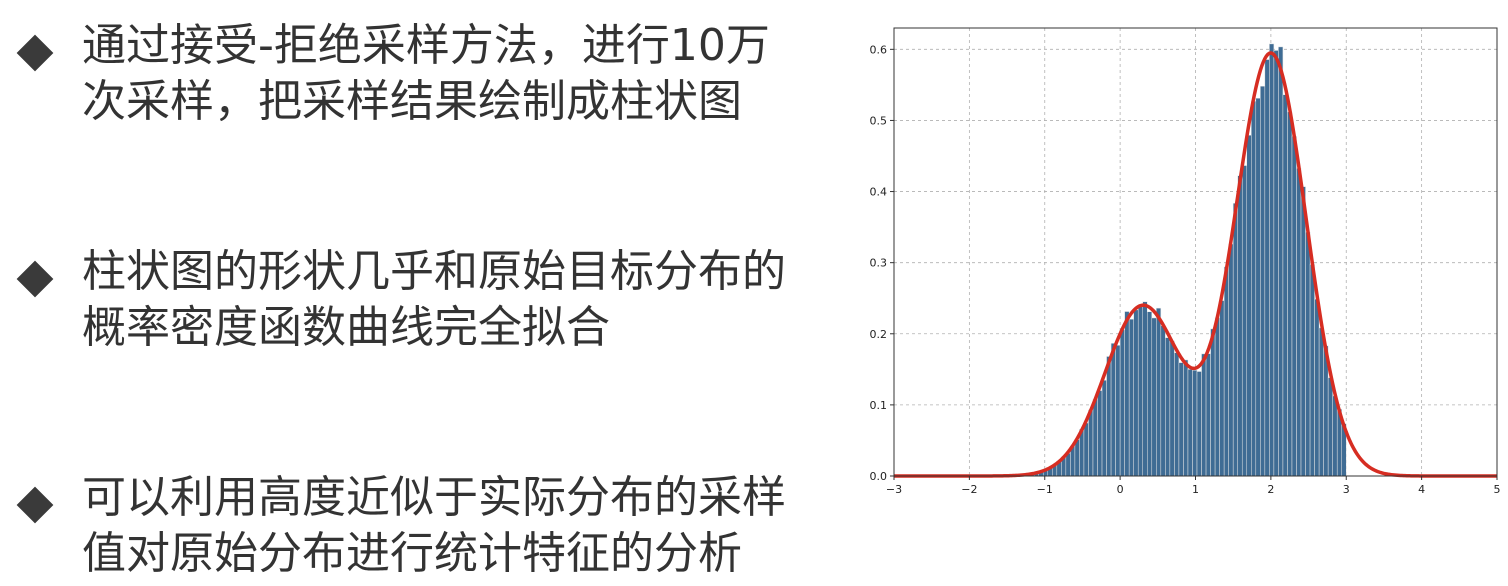  I want to click on x-tick-label: 3, so click(1346, 489).